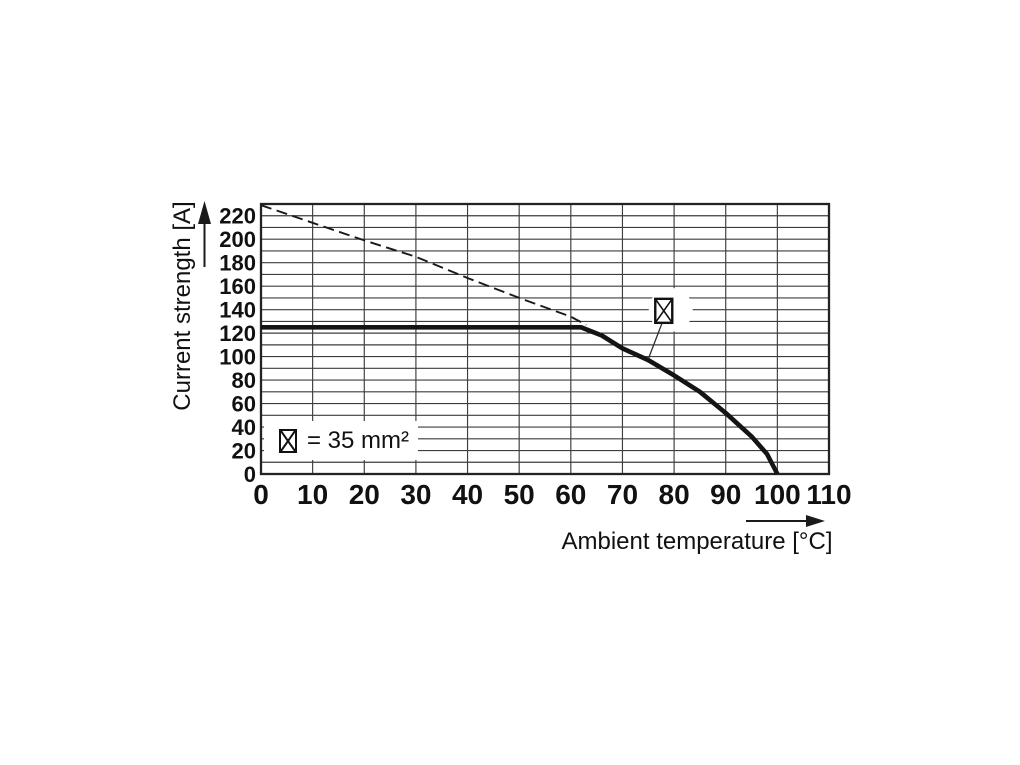 The image size is (1020, 765). I want to click on legend-label: = 35 mm², so click(358, 440).